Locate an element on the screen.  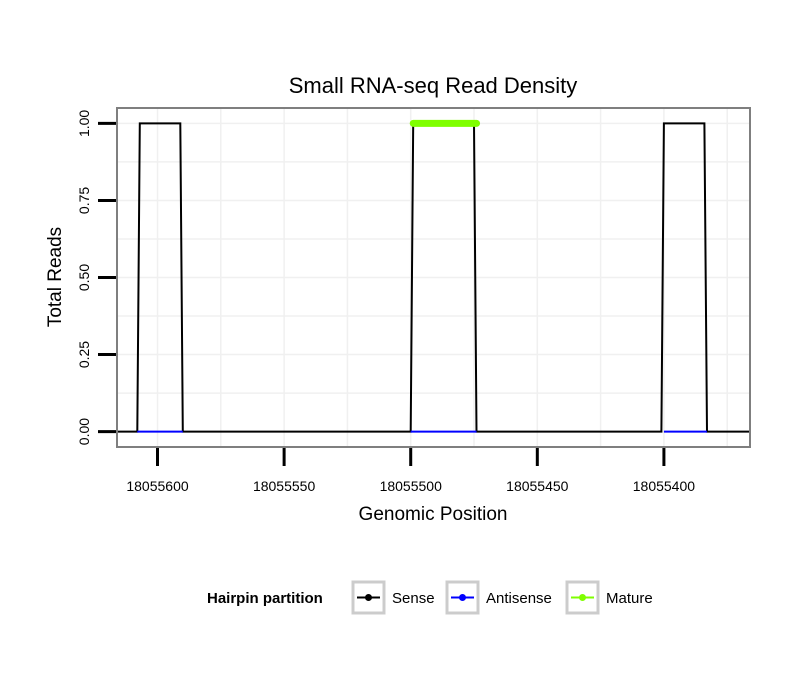
legend: Hairpin partition Sense Antisense Mature is located at coordinates (430, 597).